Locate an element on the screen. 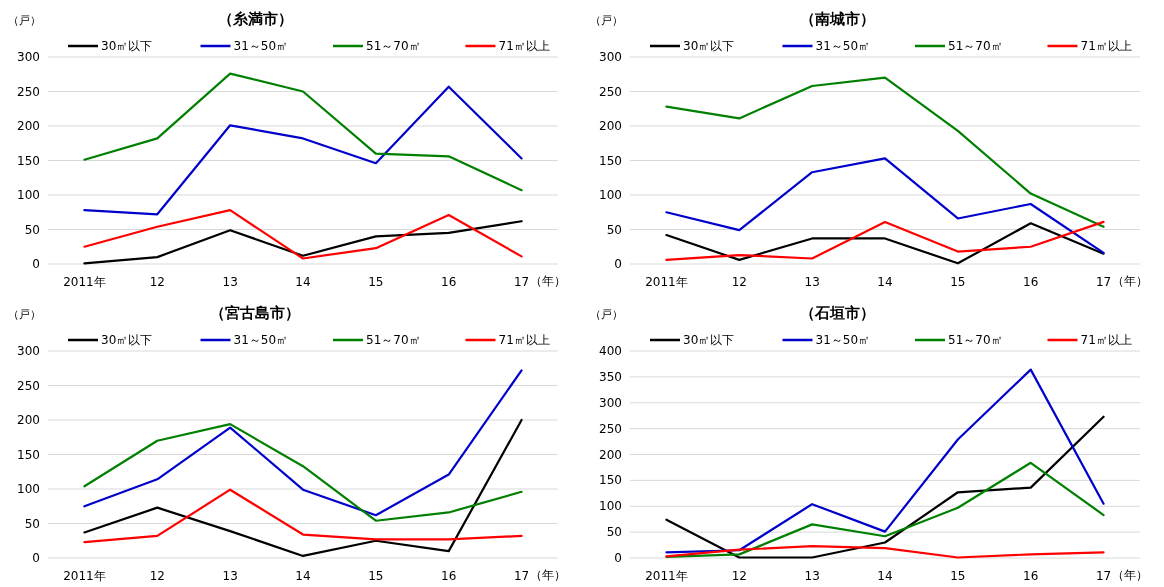 This screenshot has height=587, width=1164. y-tick-label: 400 is located at coordinates (610, 351).